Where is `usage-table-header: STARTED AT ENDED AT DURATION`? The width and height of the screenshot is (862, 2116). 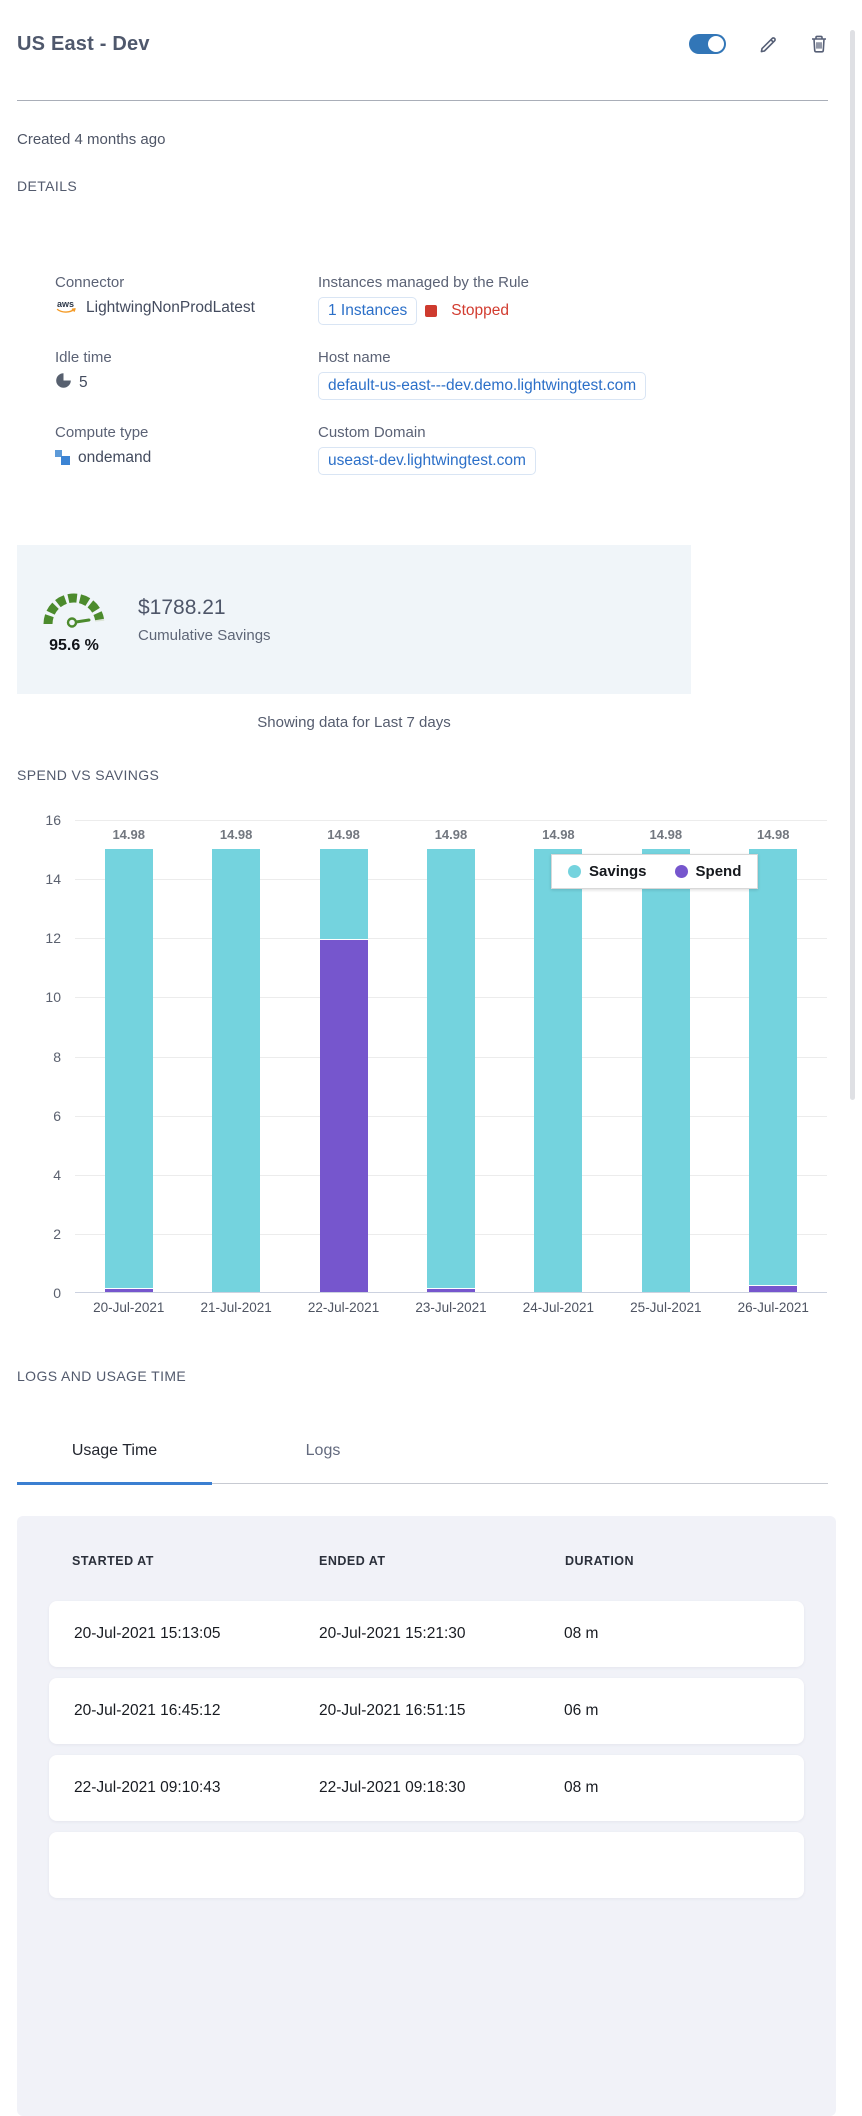 usage-table-header: STARTED AT ENDED AT DURATION is located at coordinates (426, 1542).